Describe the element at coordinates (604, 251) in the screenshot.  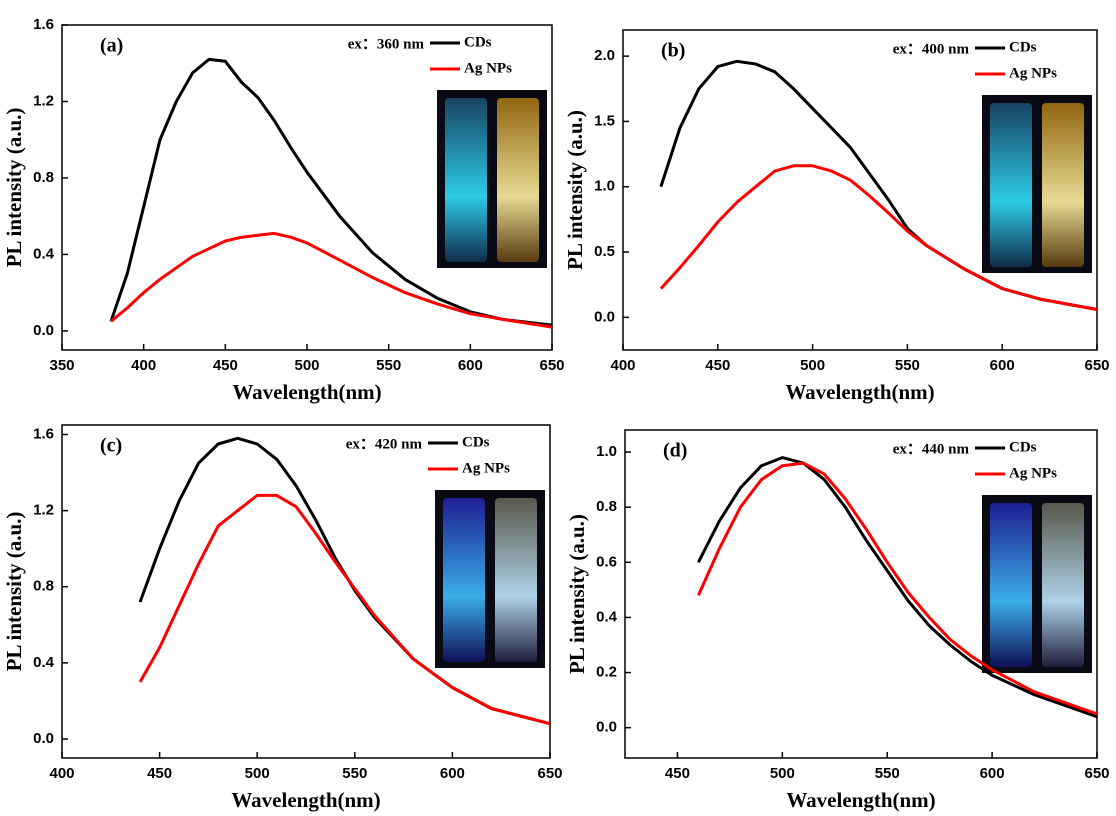
I see `y-tick-label: 0.5` at that location.